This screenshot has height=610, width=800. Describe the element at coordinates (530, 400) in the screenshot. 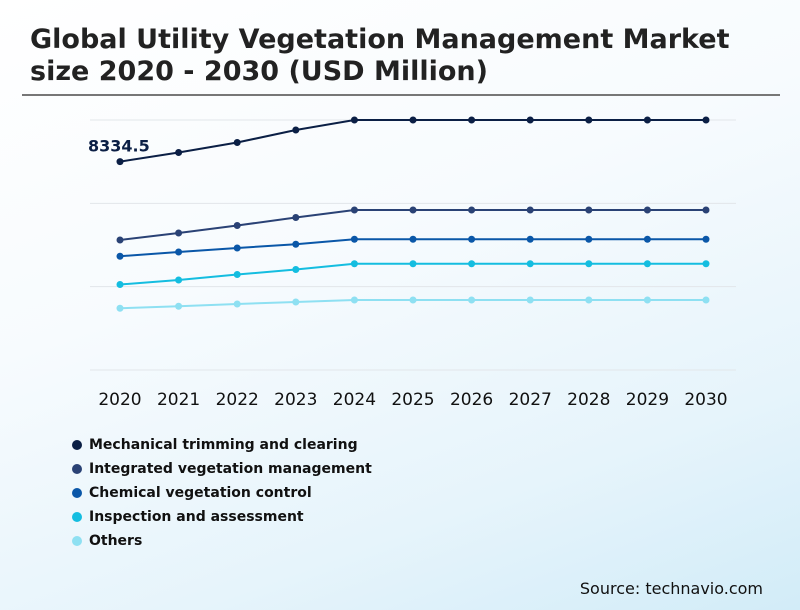

I see `x-tick-label: 2027` at that location.